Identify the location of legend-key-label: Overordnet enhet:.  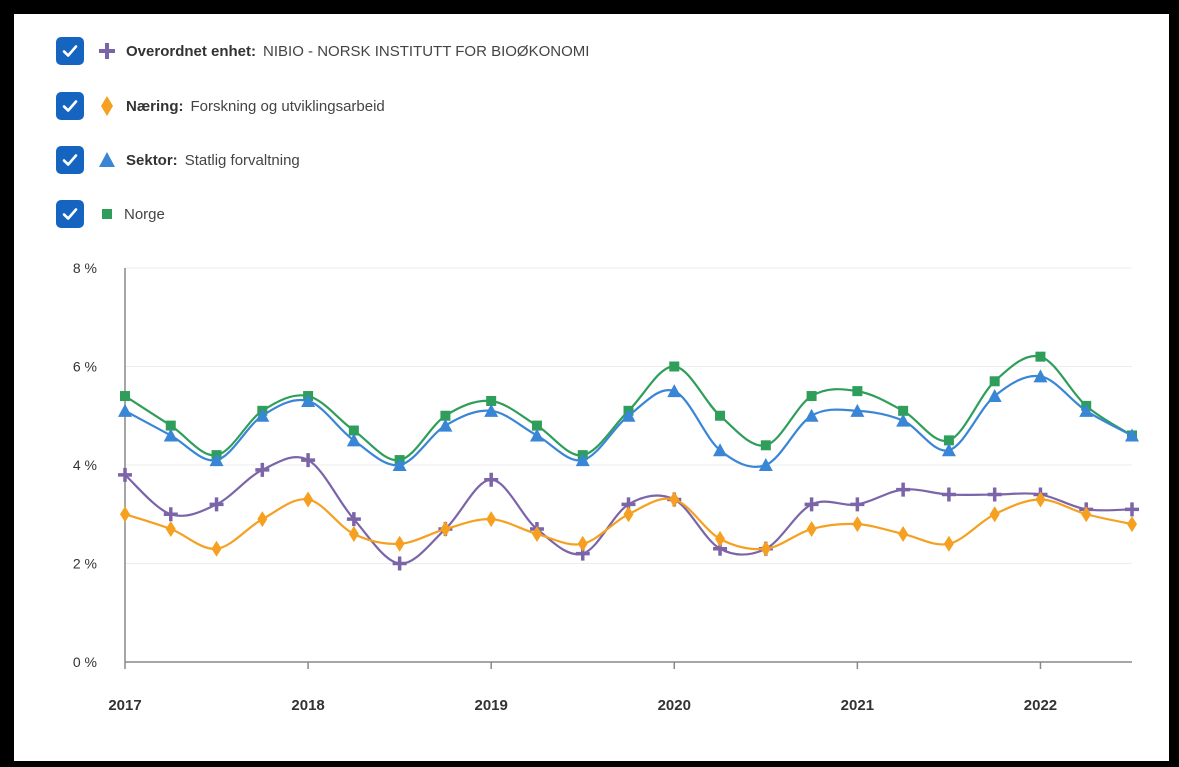
(191, 51).